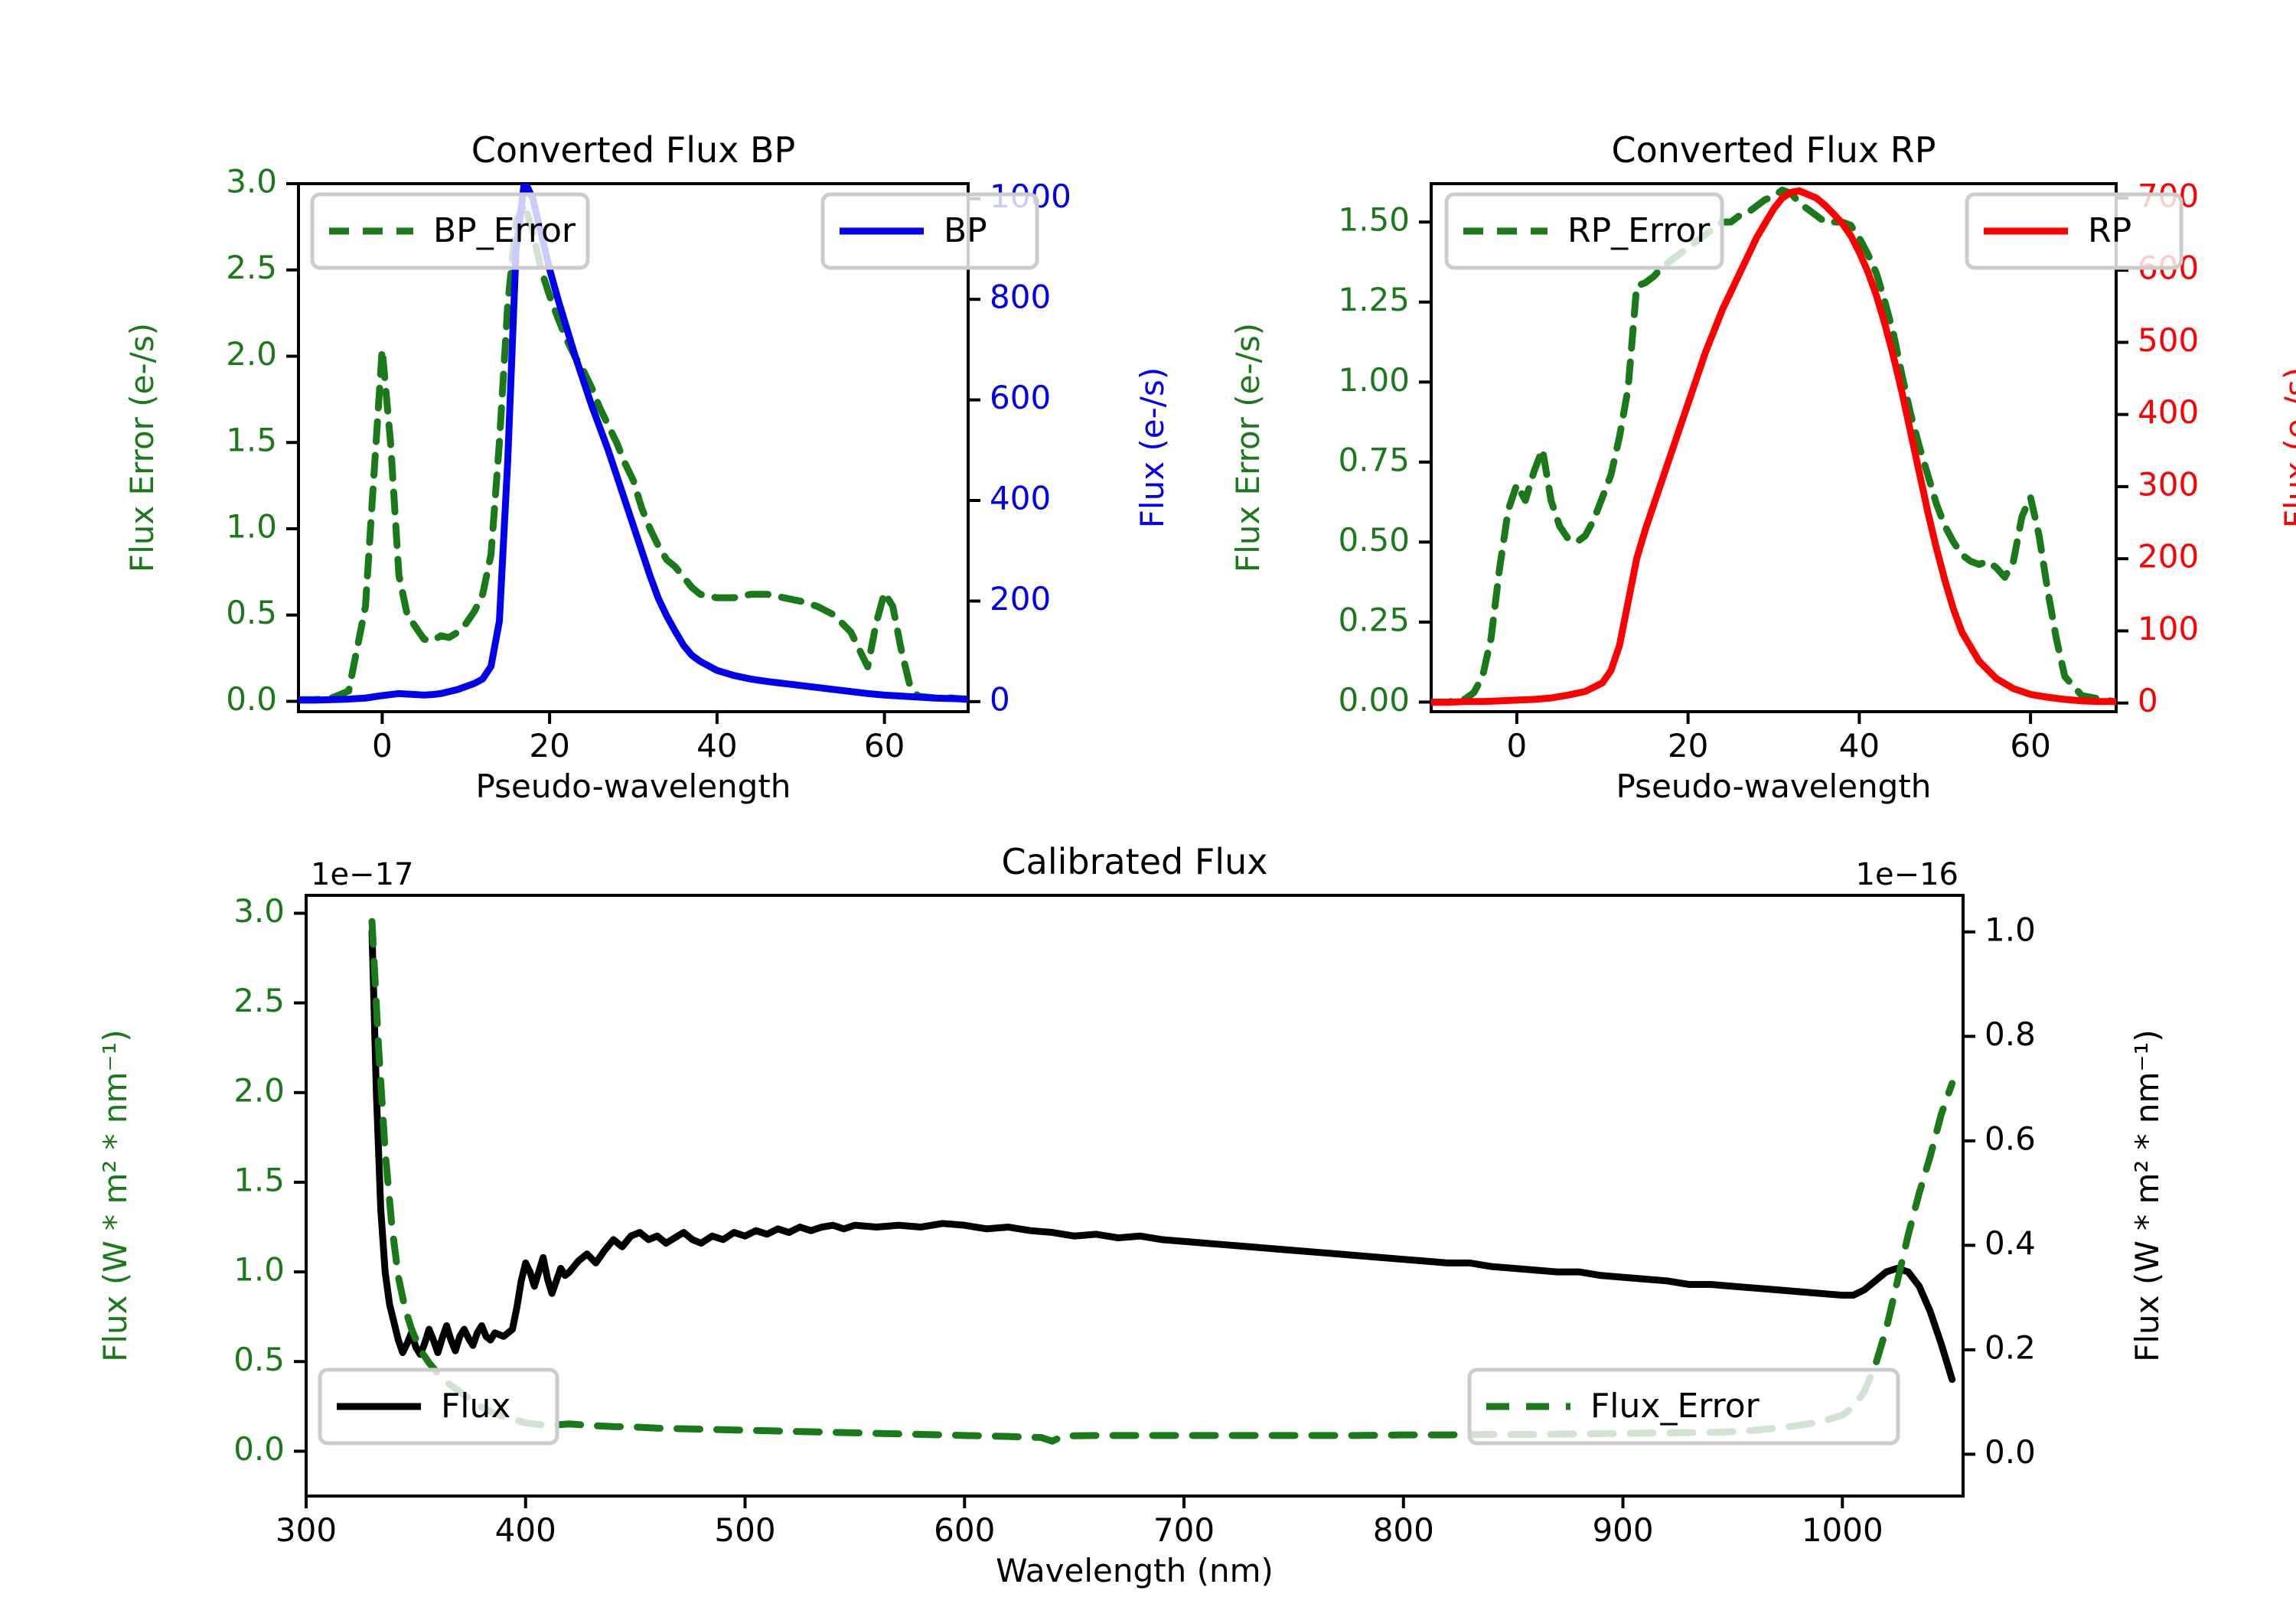 This screenshot has height=1607, width=2296. Describe the element at coordinates (2168, 484) in the screenshot. I see `y-tick-label-right: 300` at that location.